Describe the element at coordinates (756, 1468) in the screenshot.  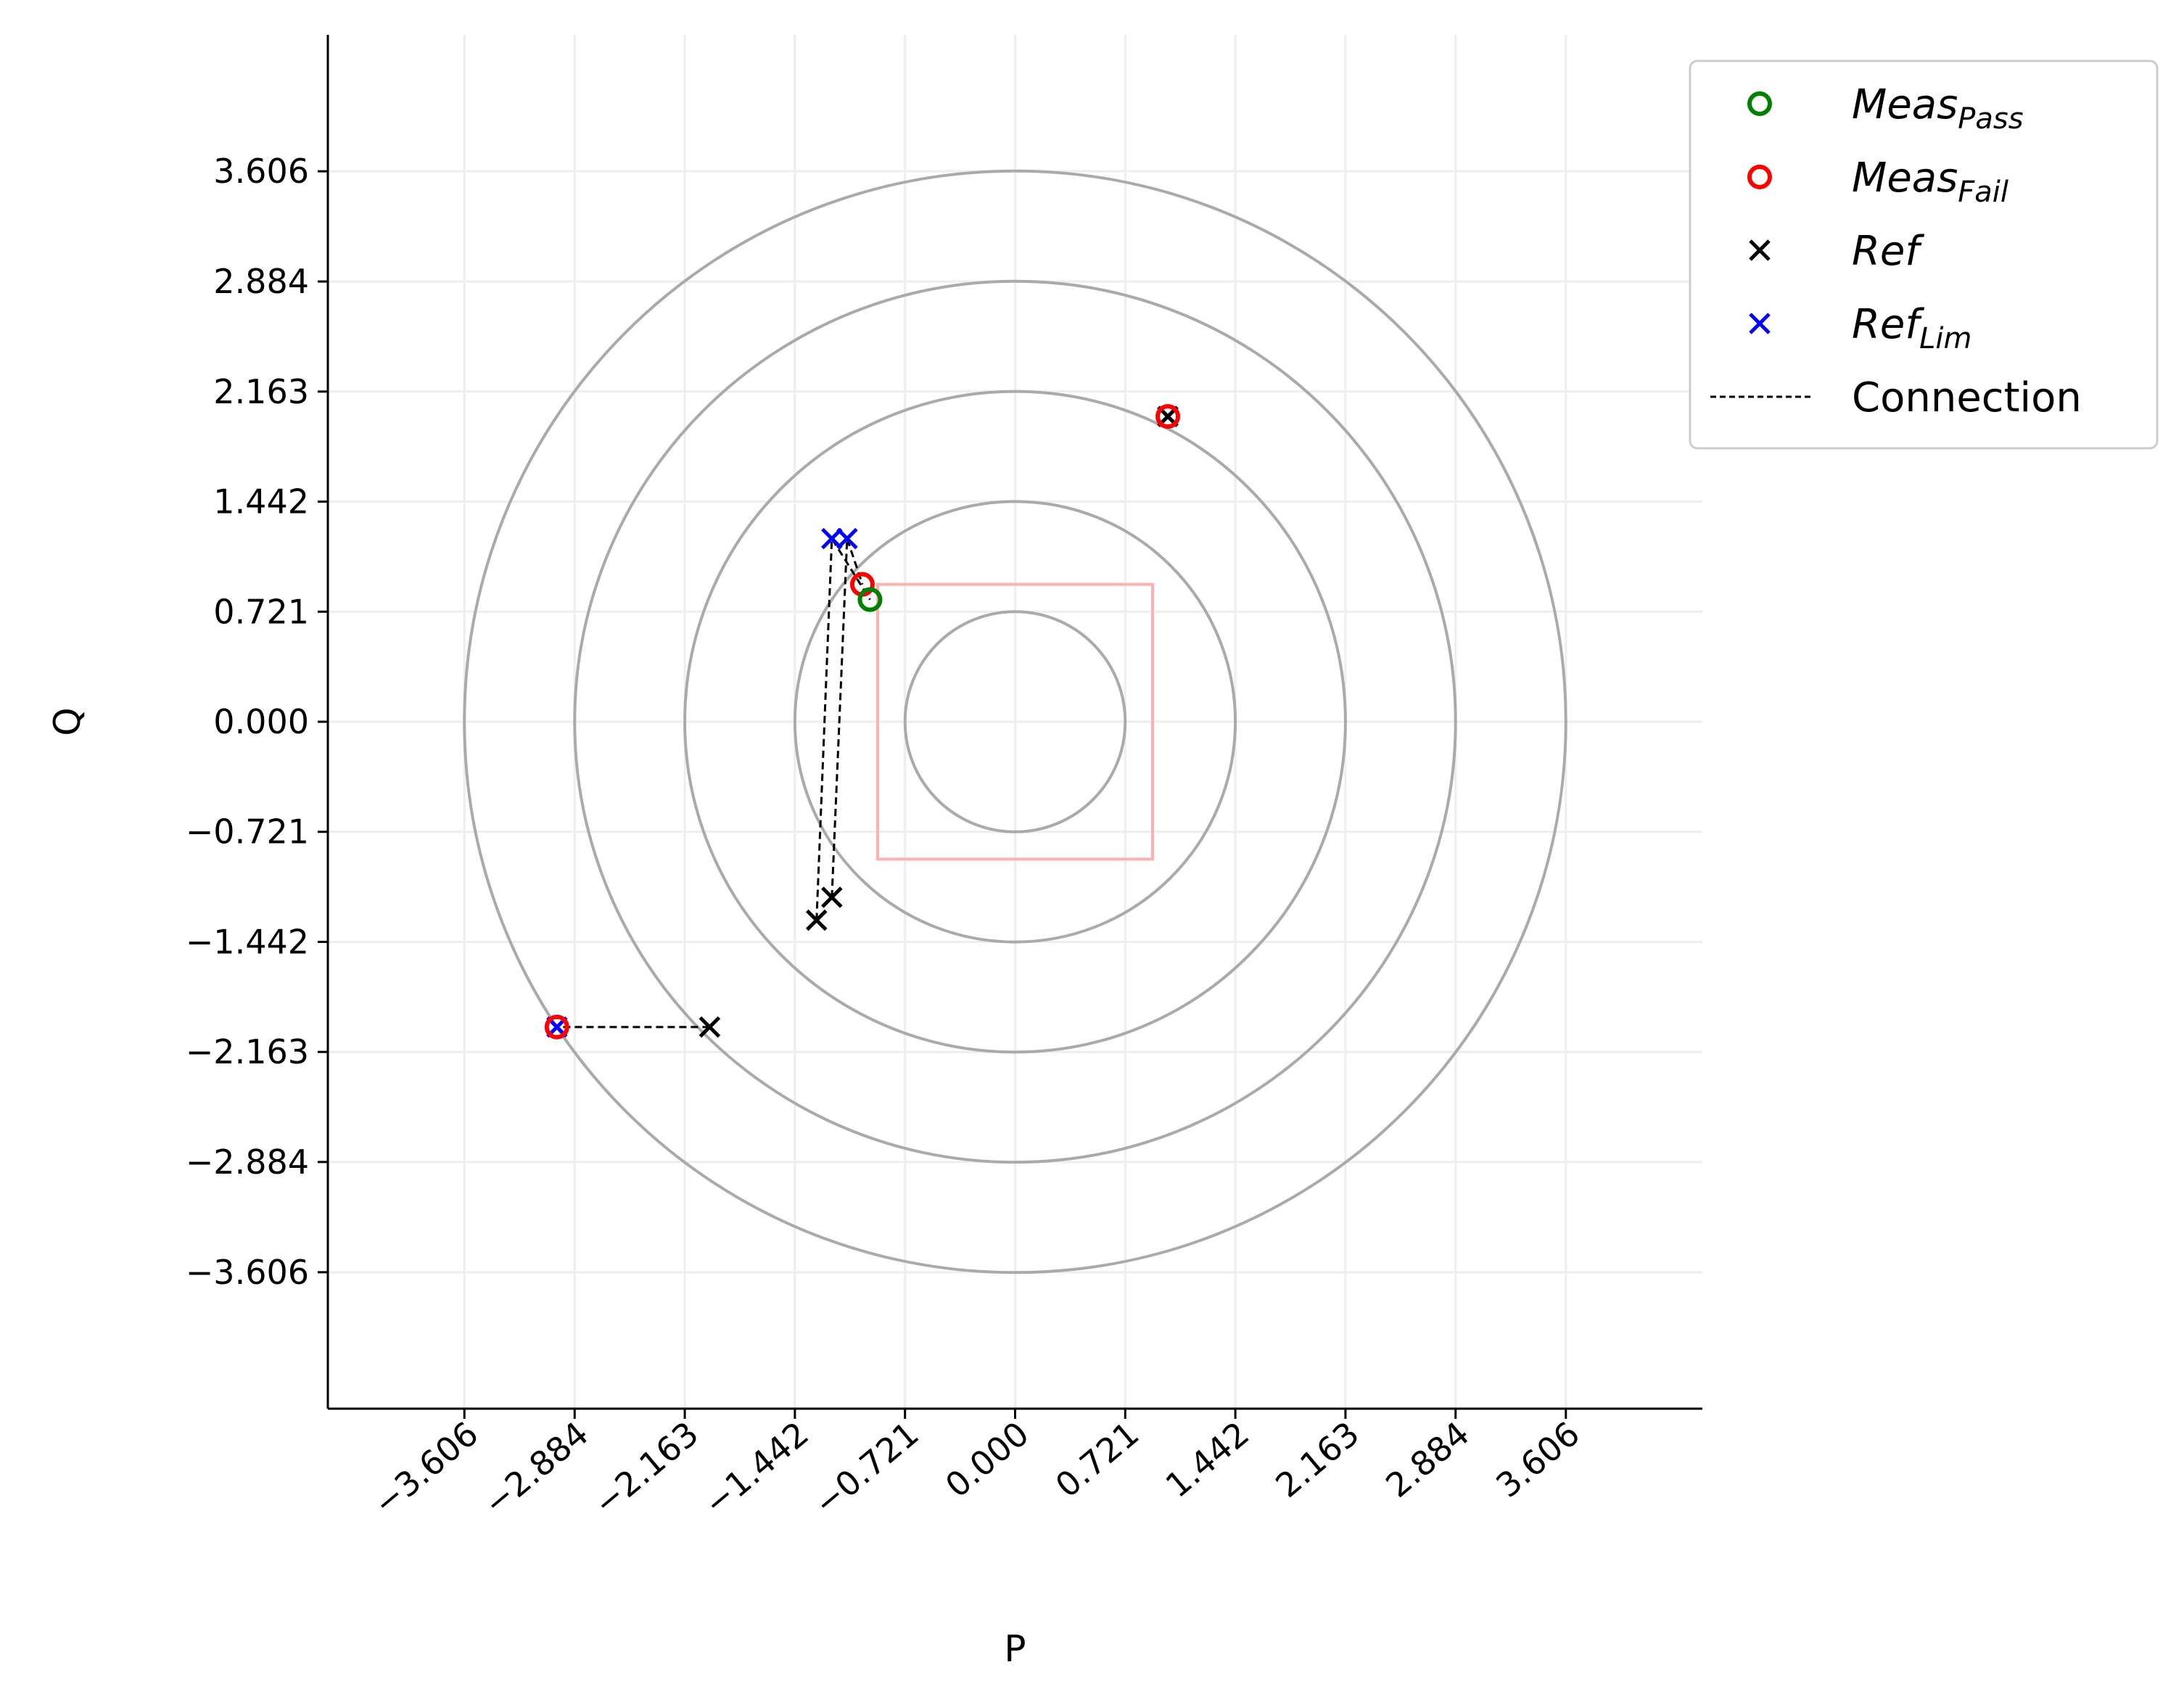
I see `x-tick-label: −1.442` at that location.